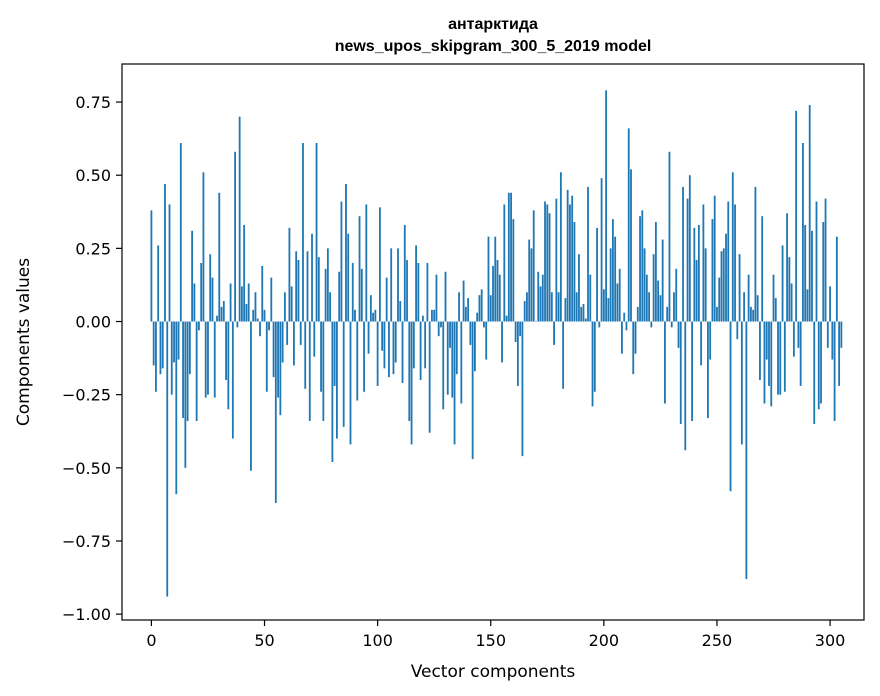 The image size is (880, 696). What do you see at coordinates (493, 672) in the screenshot?
I see `x-axis-label: Vector components` at bounding box center [493, 672].